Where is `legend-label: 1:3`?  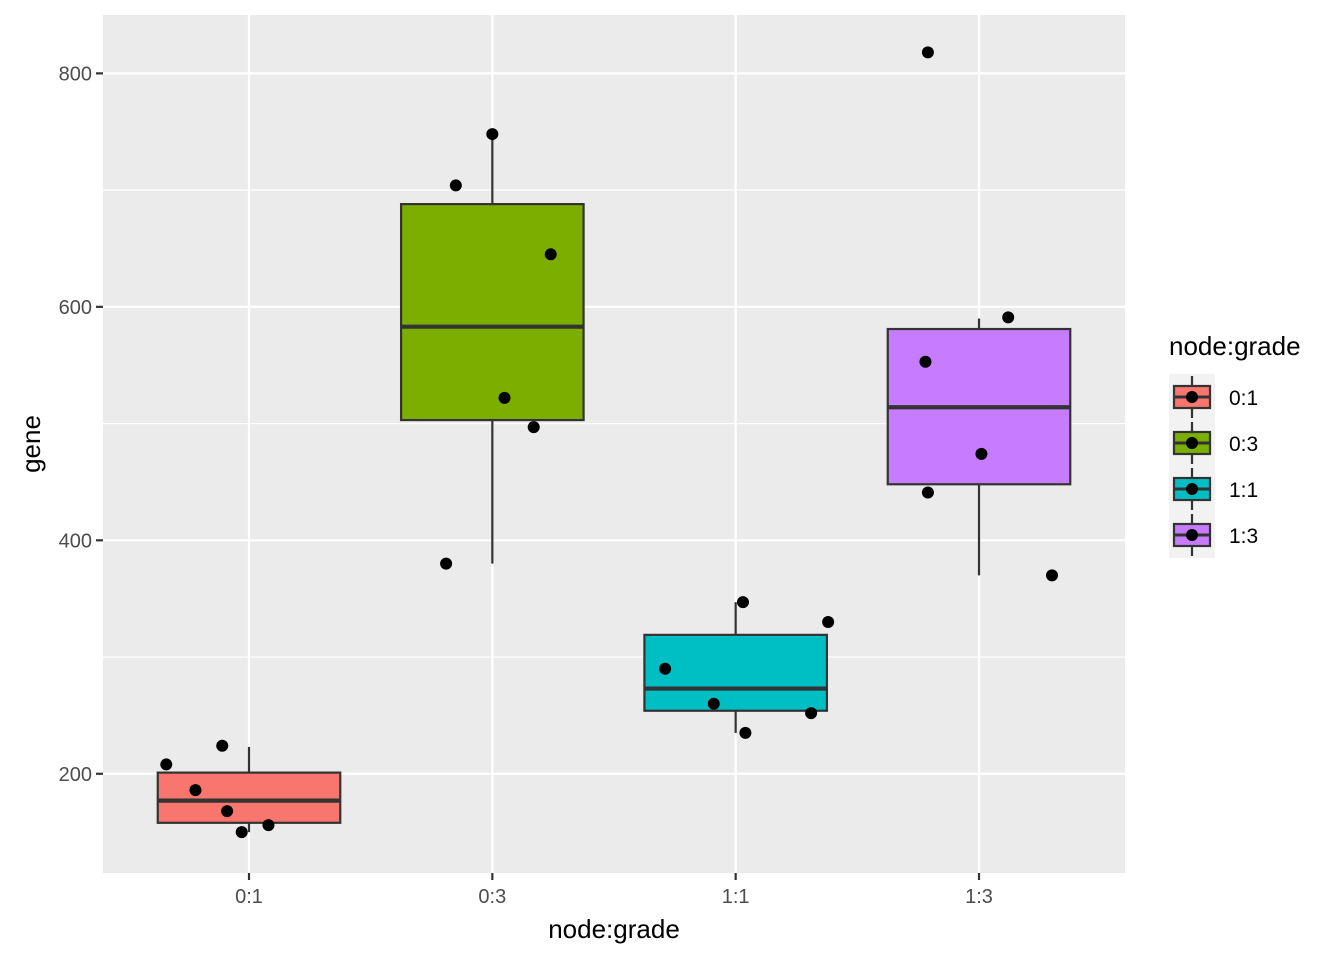
legend-label: 1:3 is located at coordinates (1243, 536).